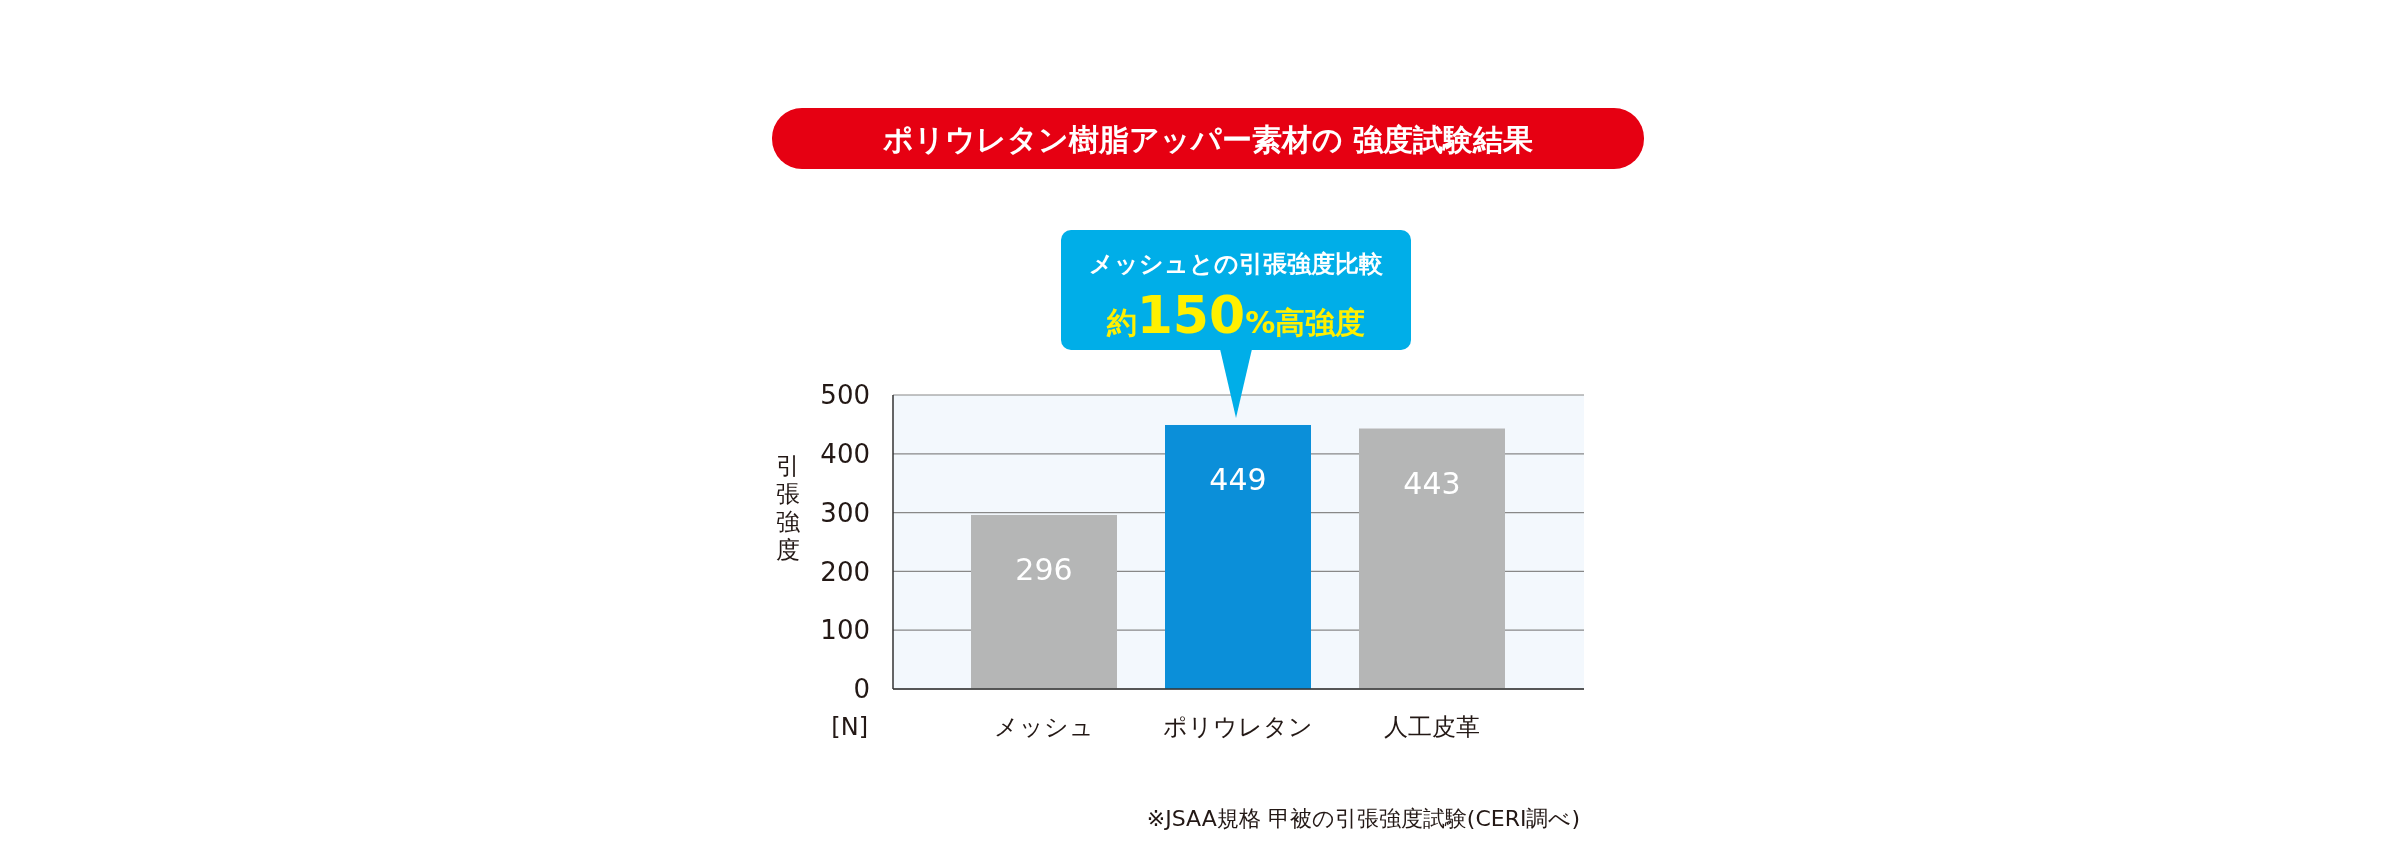 The image size is (2400, 865). I want to click on text: メッシュとの引張強度比較, so click(1236, 264).